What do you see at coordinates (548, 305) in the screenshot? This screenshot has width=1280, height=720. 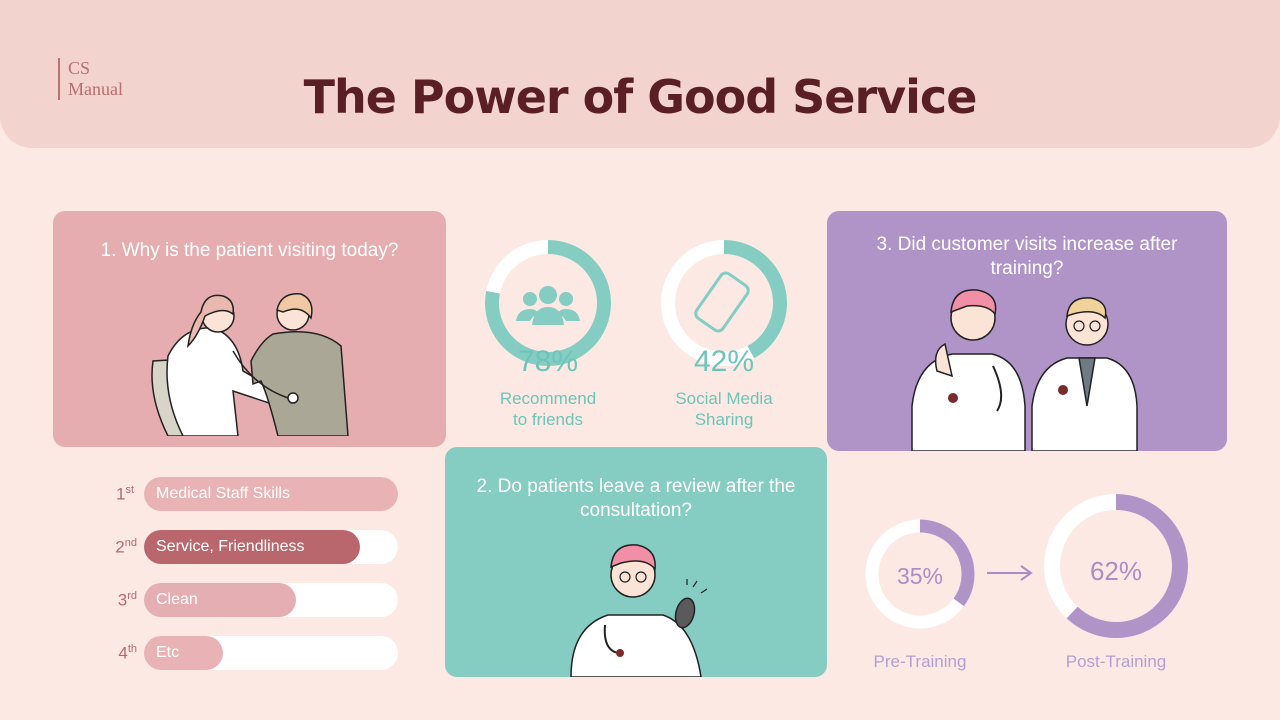 I see `people-group-icon` at bounding box center [548, 305].